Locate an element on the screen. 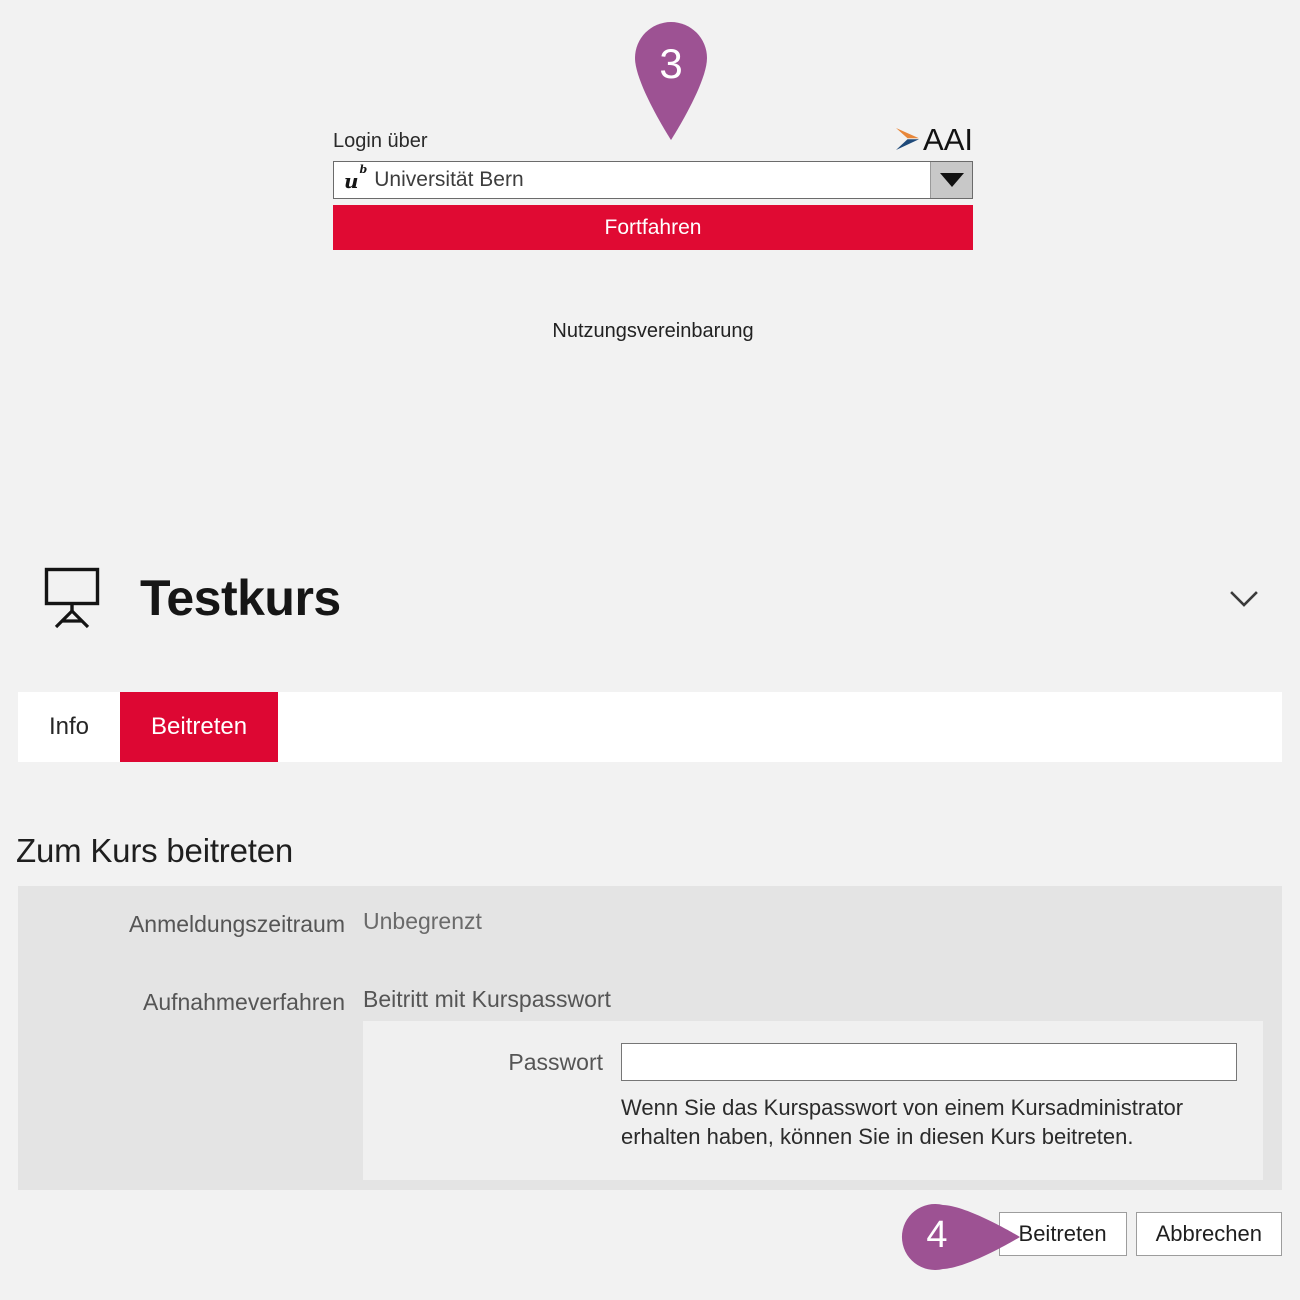 This screenshot has height=1300, width=1300. triangle-down-icon is located at coordinates (951, 180).